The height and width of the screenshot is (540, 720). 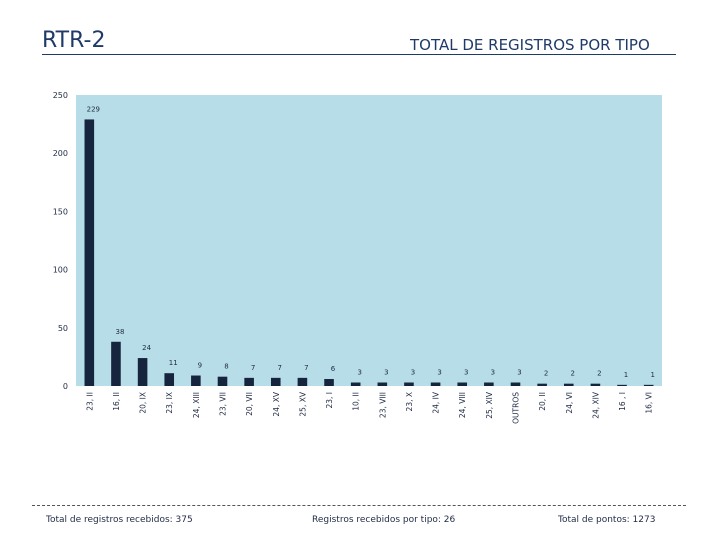 What do you see at coordinates (542, 401) in the screenshot?
I see `x-tick-label: 20, II` at bounding box center [542, 401].